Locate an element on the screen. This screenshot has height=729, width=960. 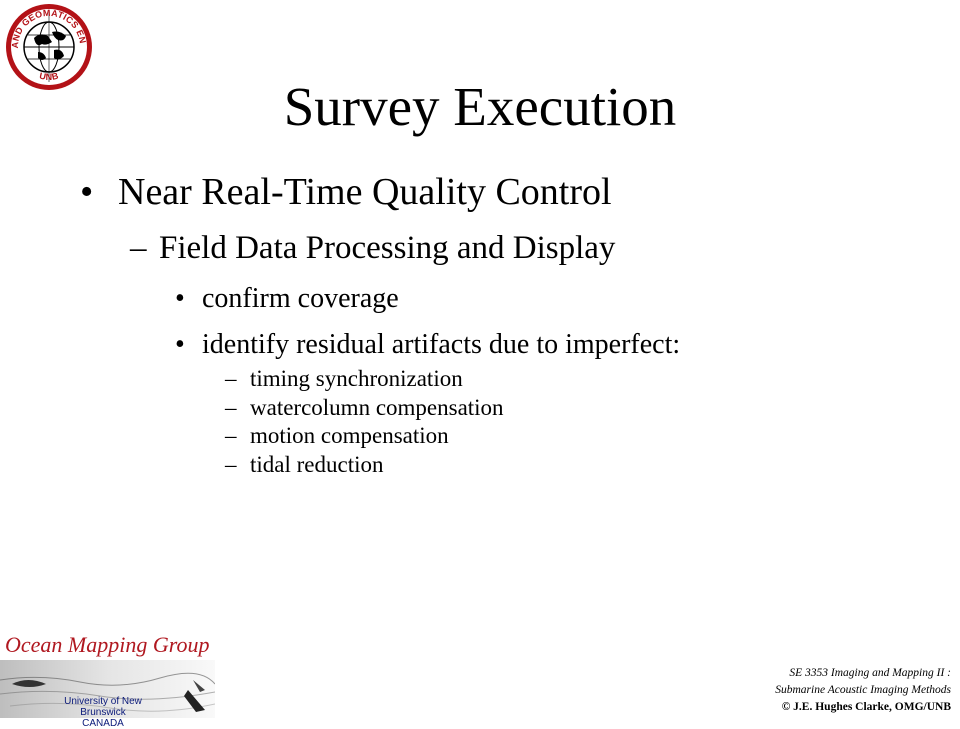
footer-subtitle: Submarine Acoustic Imaging Methods is located at coordinates (863, 690).